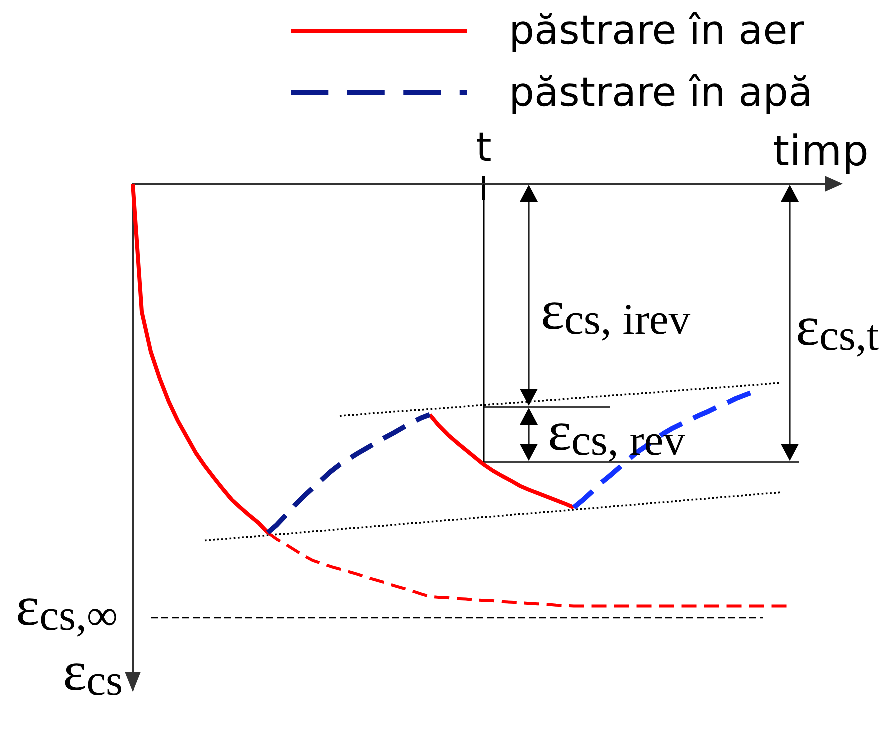 Image resolution: width=888 pixels, height=730 pixels. Describe the element at coordinates (484, 148) in the screenshot. I see `text: t` at that location.